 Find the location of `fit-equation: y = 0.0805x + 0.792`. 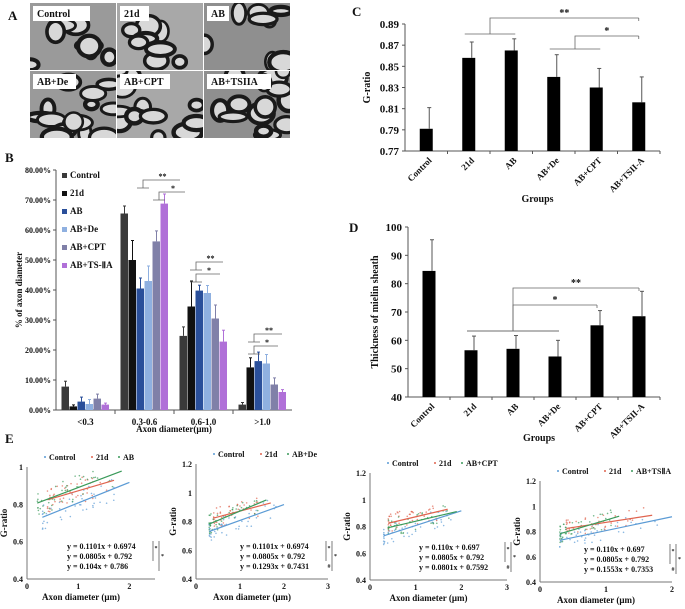

fit-equation: y = 0.0805x + 0.792 is located at coordinates (451, 557).